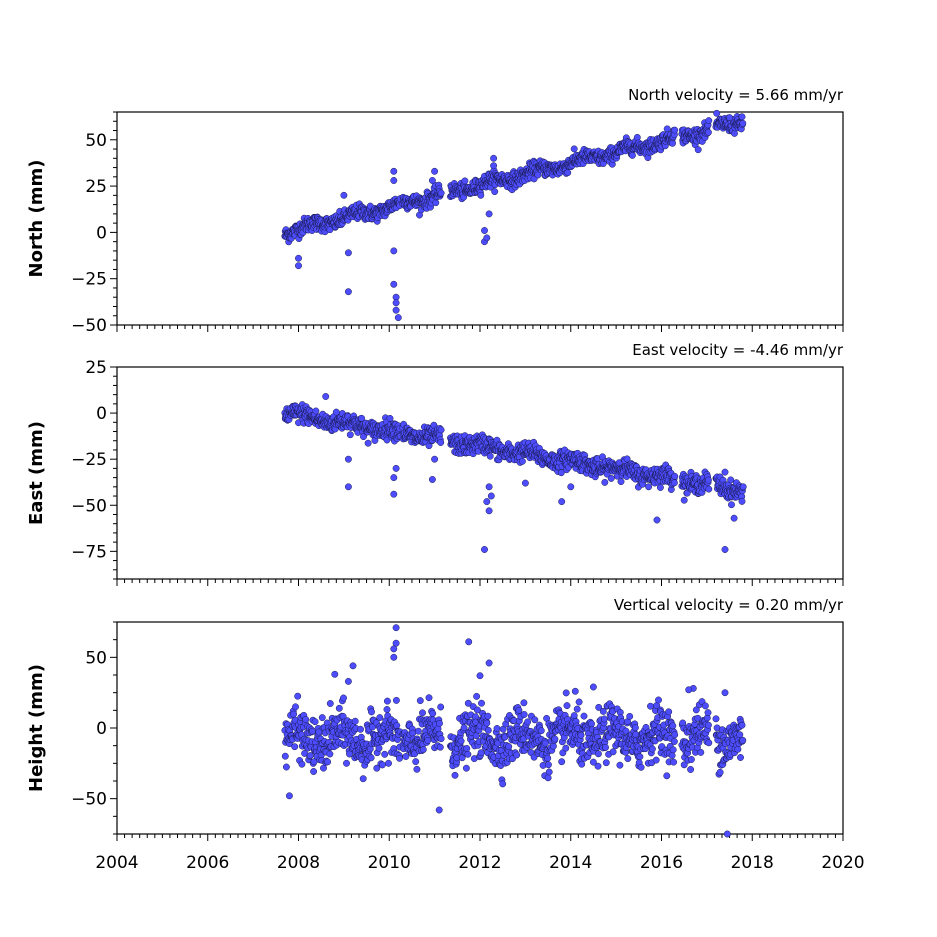  What do you see at coordinates (89, 552) in the screenshot?
I see `y-tick-label: −75` at bounding box center [89, 552].